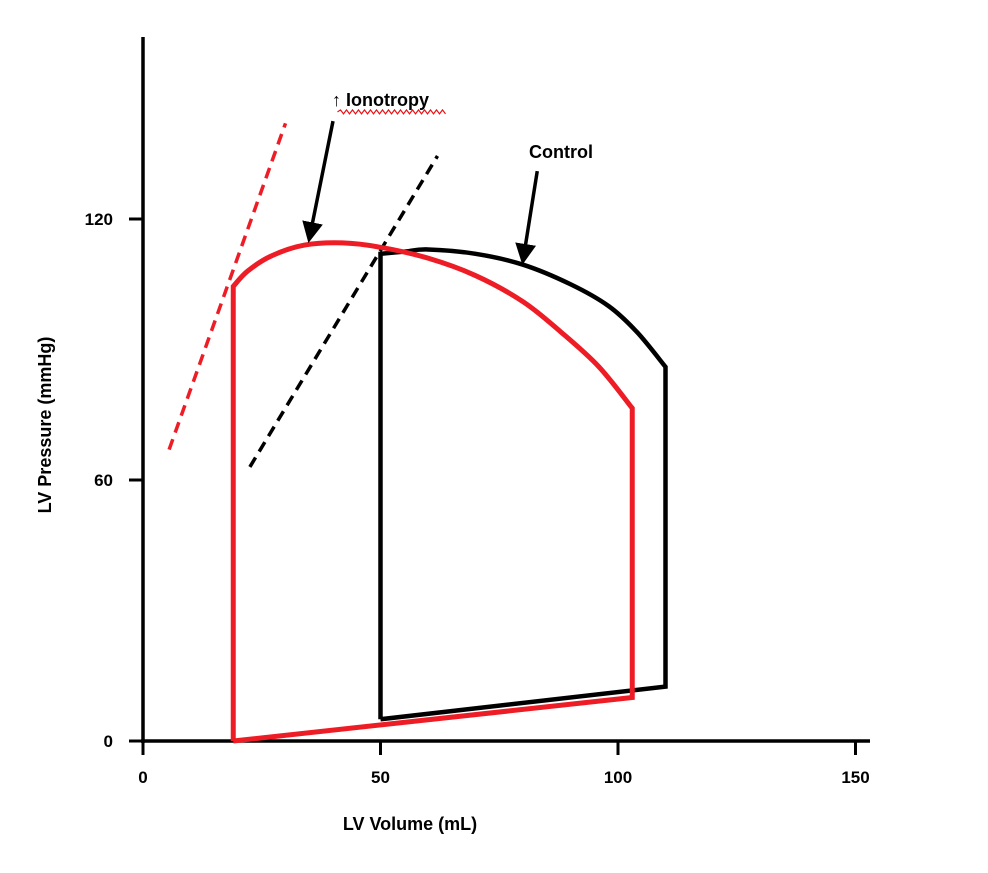 The width and height of the screenshot is (988, 873). I want to click on y-tick-label: 0, so click(108, 741).